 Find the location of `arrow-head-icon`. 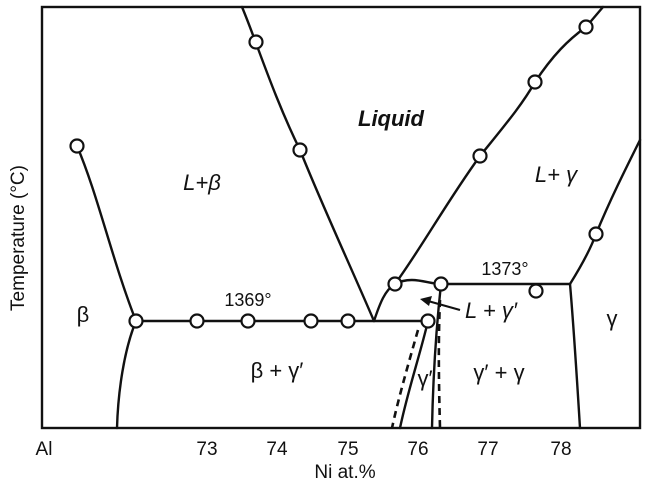

arrow-head-icon is located at coordinates (426, 301).